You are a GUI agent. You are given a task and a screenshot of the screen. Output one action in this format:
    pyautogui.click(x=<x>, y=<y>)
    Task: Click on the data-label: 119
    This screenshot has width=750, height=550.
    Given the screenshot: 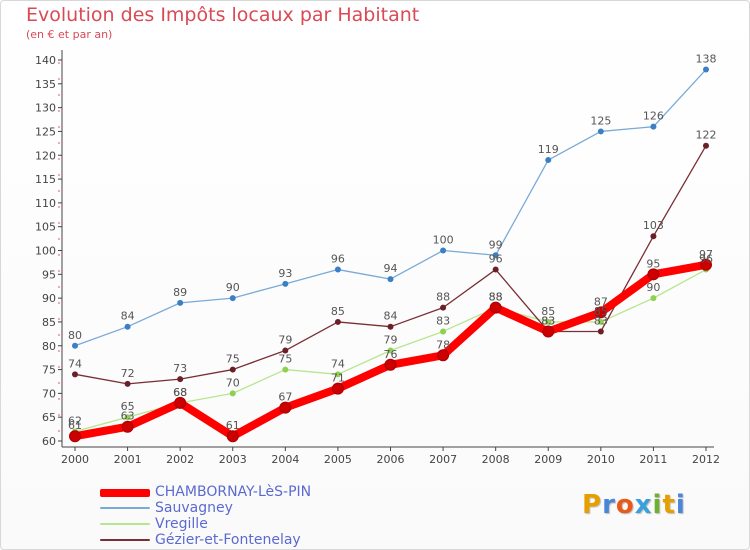 What is the action you would take?
    pyautogui.click(x=548, y=149)
    